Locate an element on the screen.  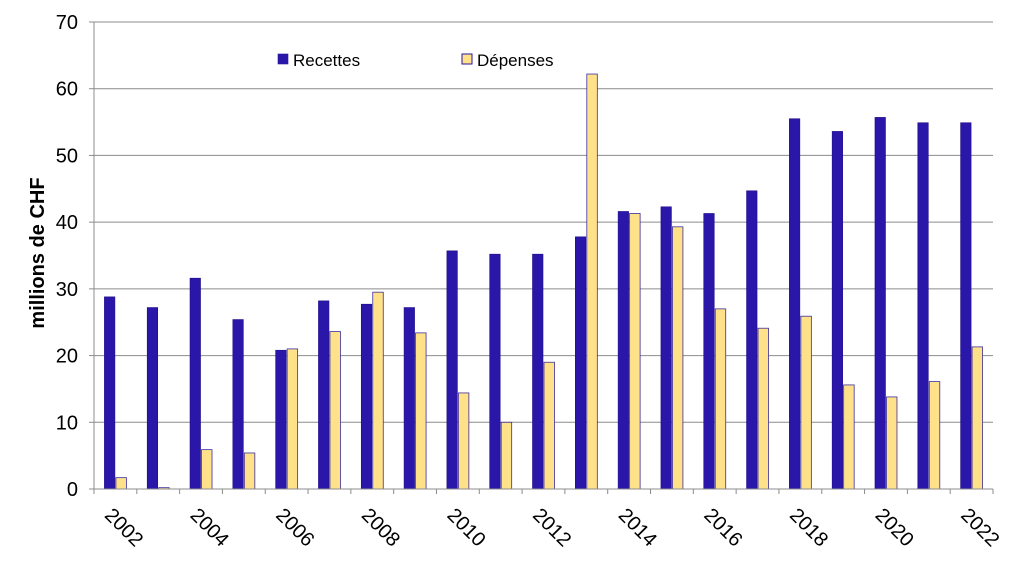
x-tick-label: 2006 is located at coordinates (294, 527).